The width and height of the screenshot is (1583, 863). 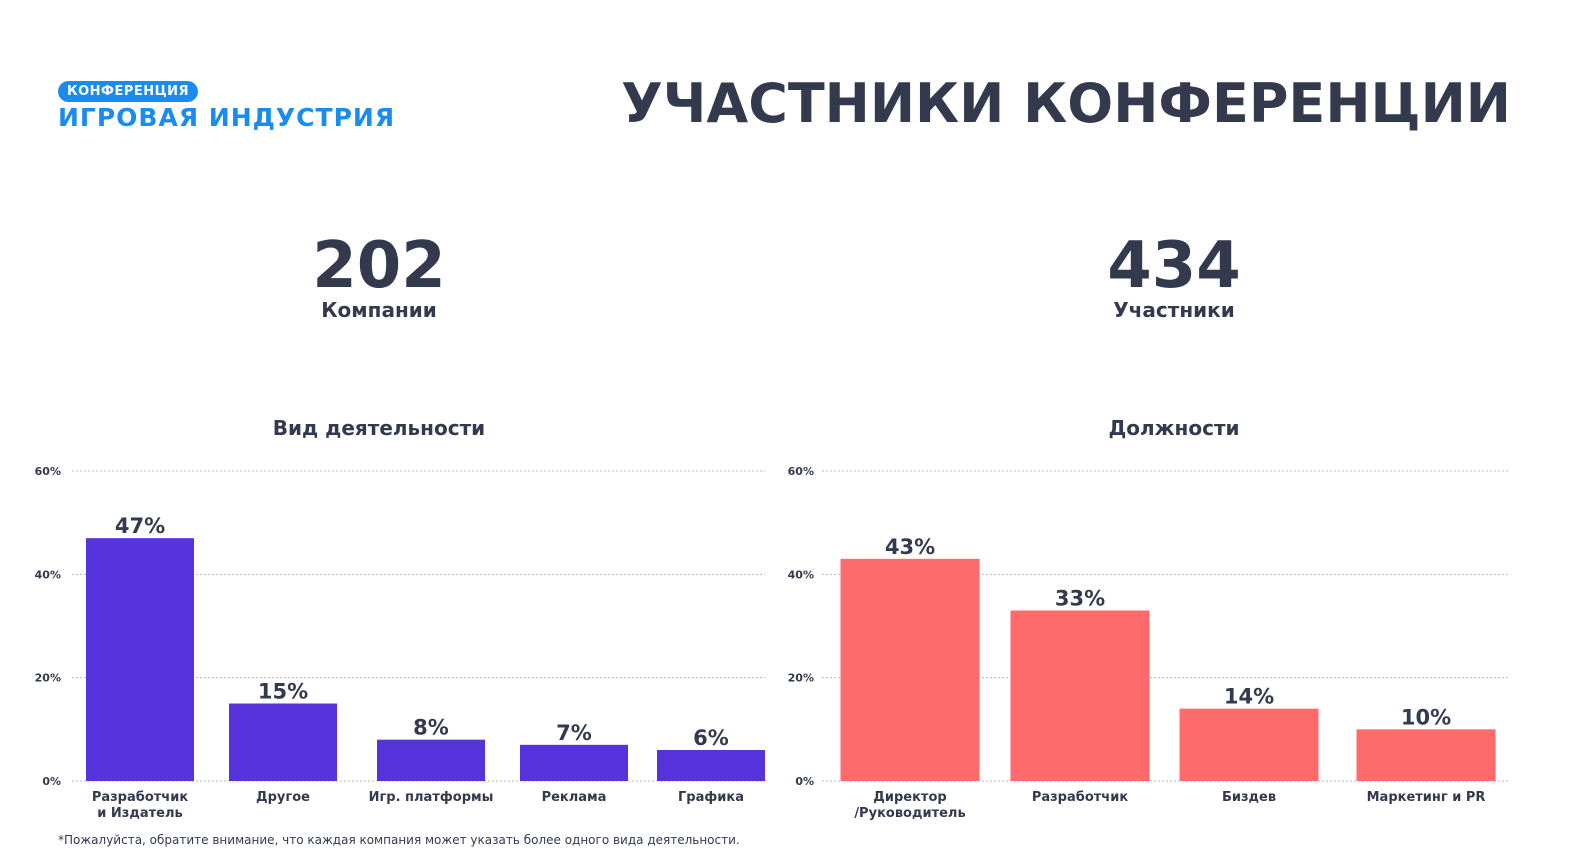 I want to click on companies-stat: 202 Компании, so click(x=379, y=275).